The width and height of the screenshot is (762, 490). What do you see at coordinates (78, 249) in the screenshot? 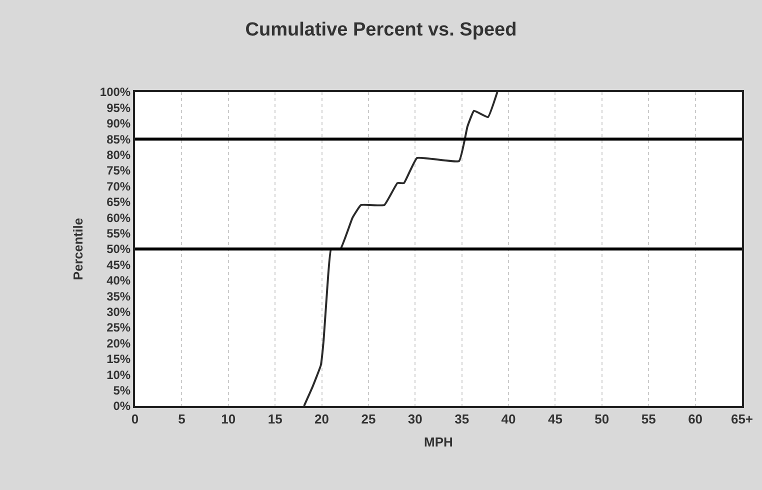
I see `y-axis-title: Percentile` at bounding box center [78, 249].